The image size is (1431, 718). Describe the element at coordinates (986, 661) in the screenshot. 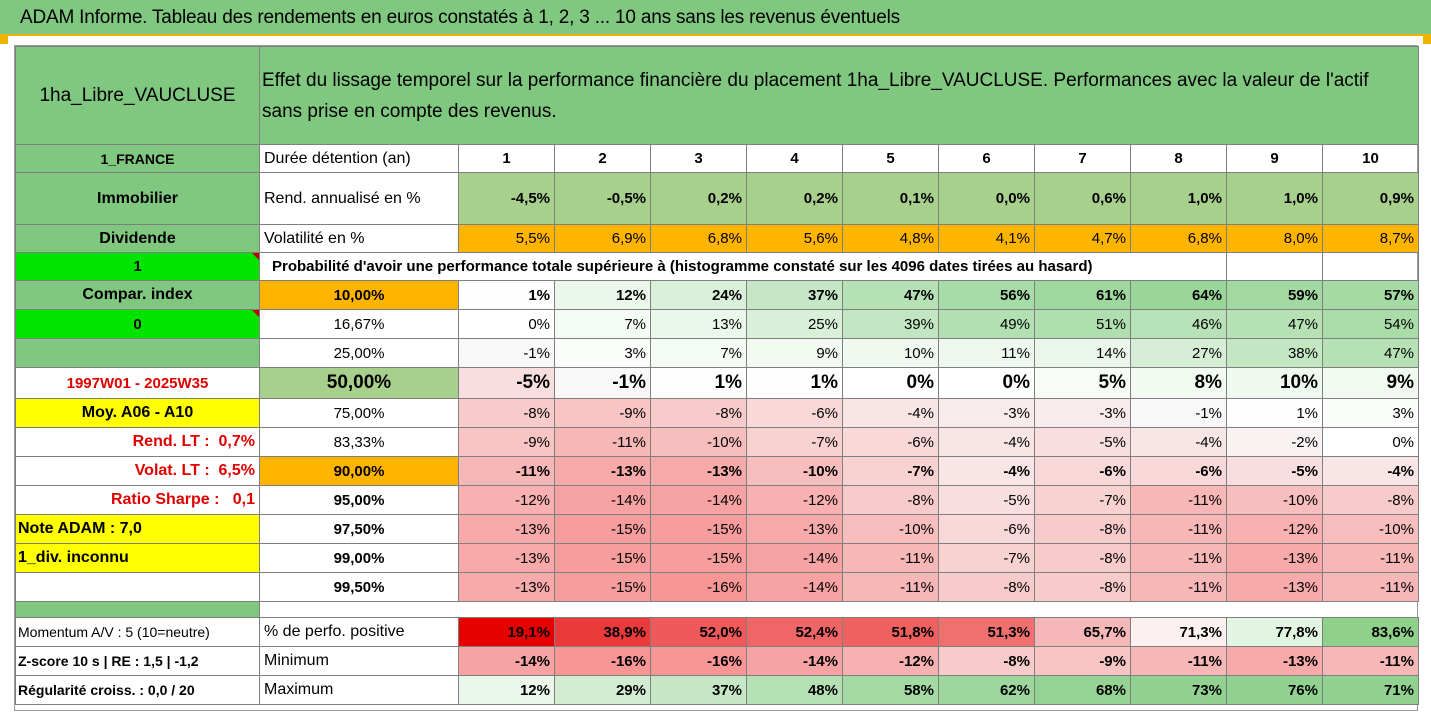

I see `minimum-value: -8%` at that location.